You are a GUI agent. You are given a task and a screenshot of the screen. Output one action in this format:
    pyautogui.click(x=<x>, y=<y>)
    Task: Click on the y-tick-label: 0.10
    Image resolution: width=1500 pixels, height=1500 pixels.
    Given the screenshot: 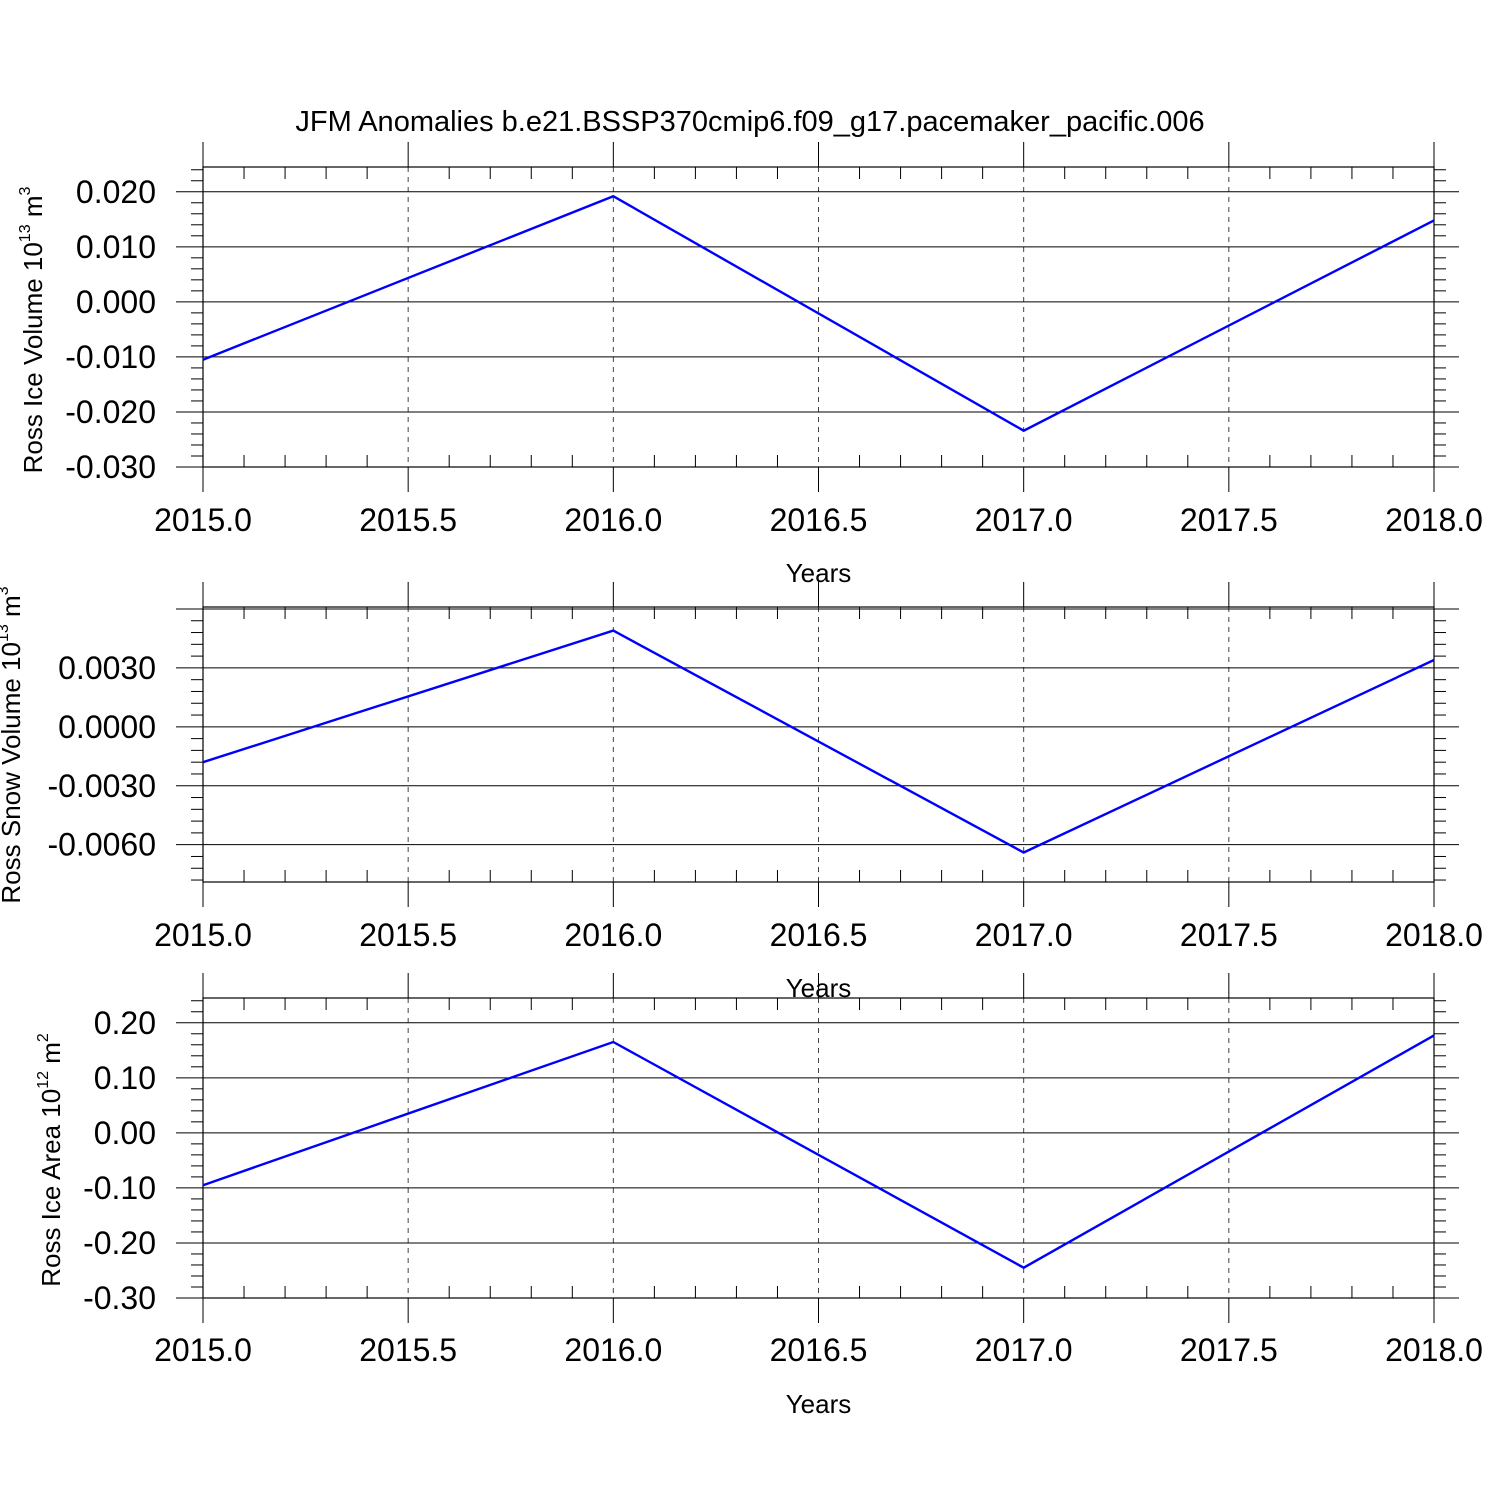 What is the action you would take?
    pyautogui.click(x=125, y=1078)
    